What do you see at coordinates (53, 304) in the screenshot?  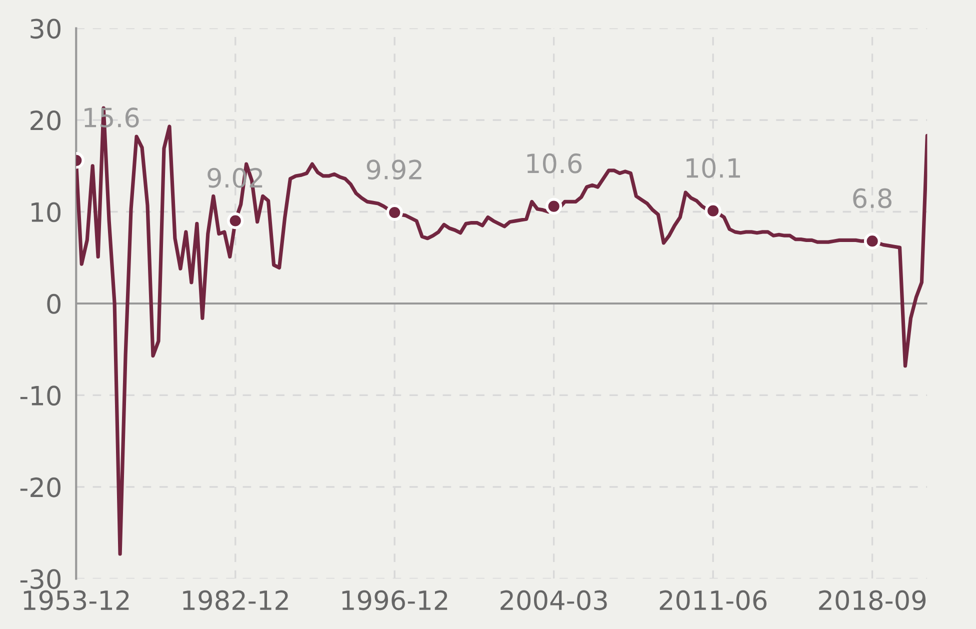 I see `y-tick-label: 0` at bounding box center [53, 304].